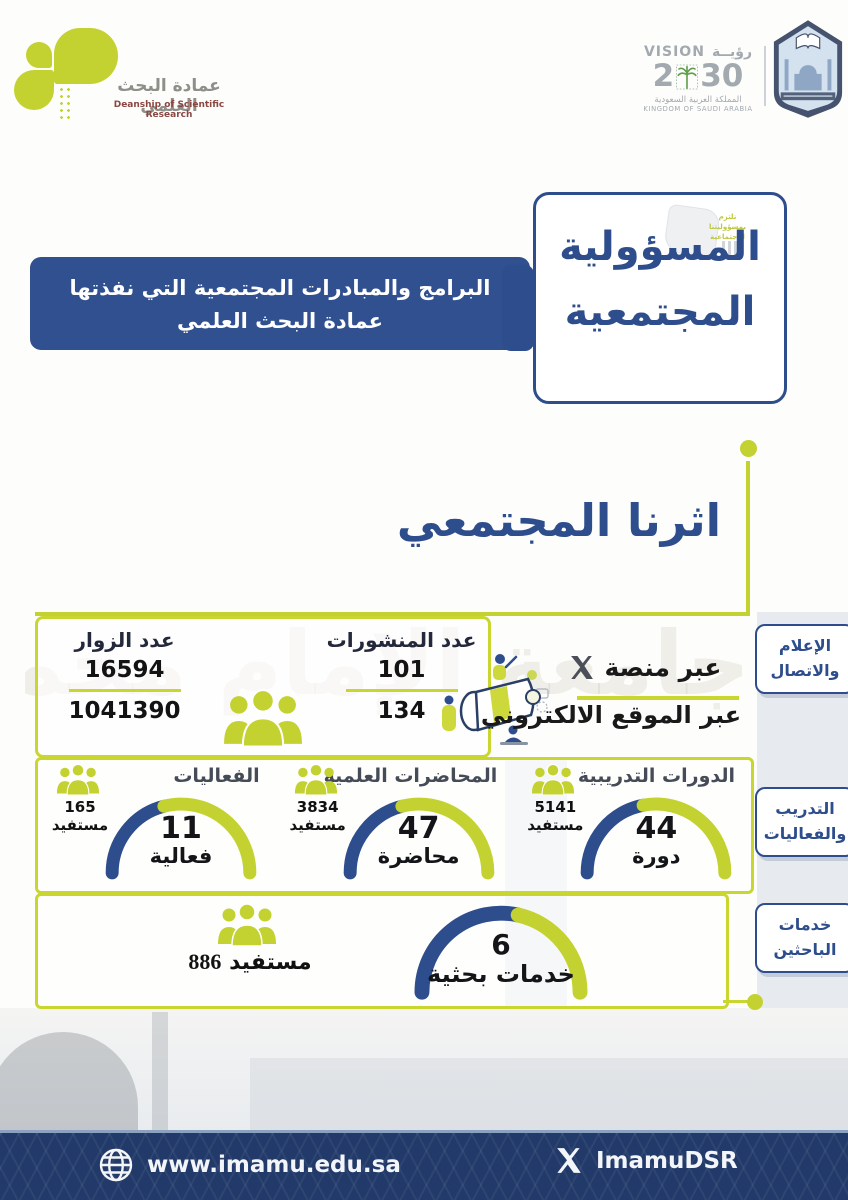 The width and height of the screenshot is (848, 1200). What do you see at coordinates (656, 828) in the screenshot?
I see `gauge-value: 44` at bounding box center [656, 828].